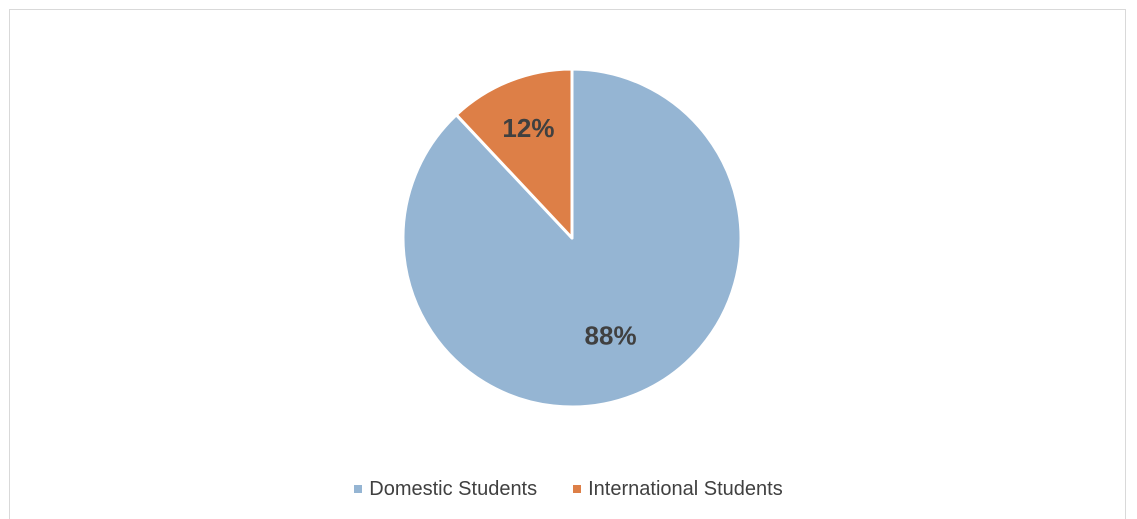  Describe the element at coordinates (514, 153) in the screenshot. I see `pie-slice-international-students` at that location.